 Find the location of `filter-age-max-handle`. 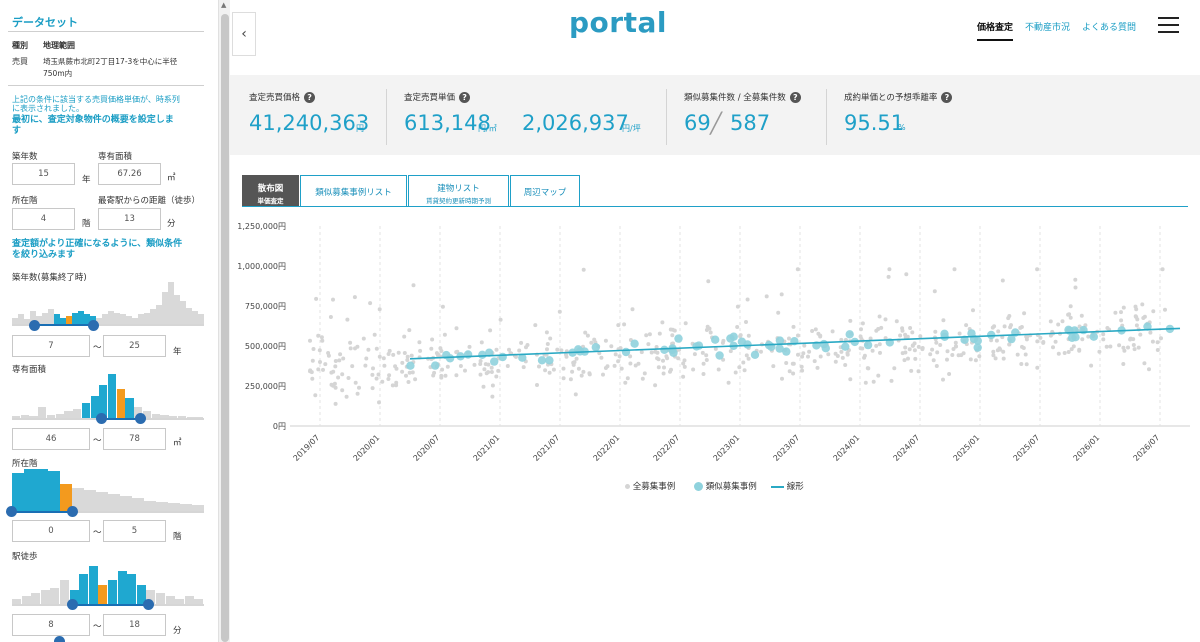

filter-age-max-handle is located at coordinates (93, 325).